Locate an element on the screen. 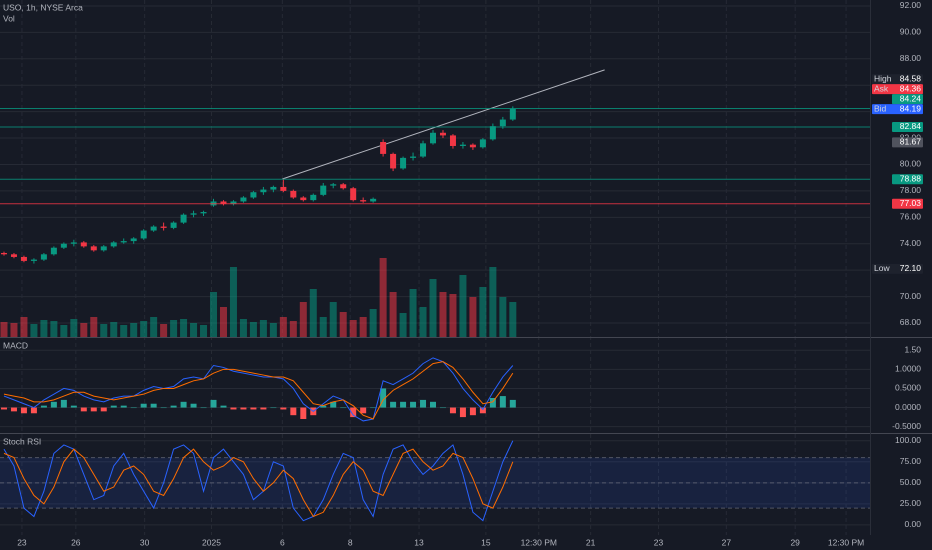 The image size is (932, 550). volume-title: Vol is located at coordinates (9, 18).